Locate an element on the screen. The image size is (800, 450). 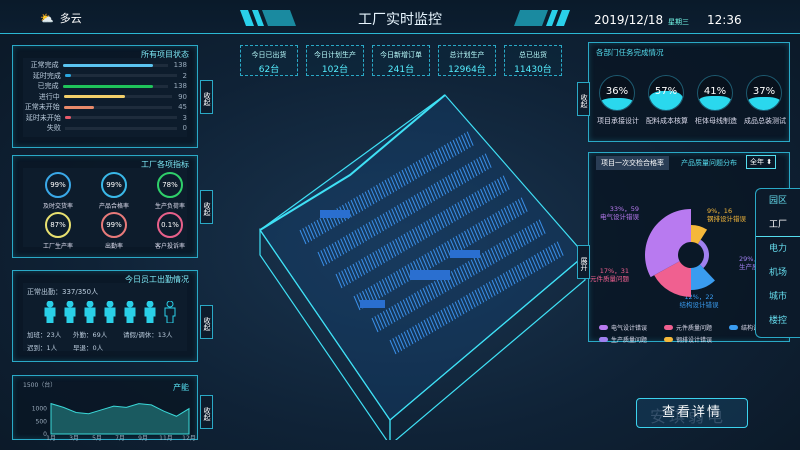
status-label: 失败 is located at coordinates (53, 128).